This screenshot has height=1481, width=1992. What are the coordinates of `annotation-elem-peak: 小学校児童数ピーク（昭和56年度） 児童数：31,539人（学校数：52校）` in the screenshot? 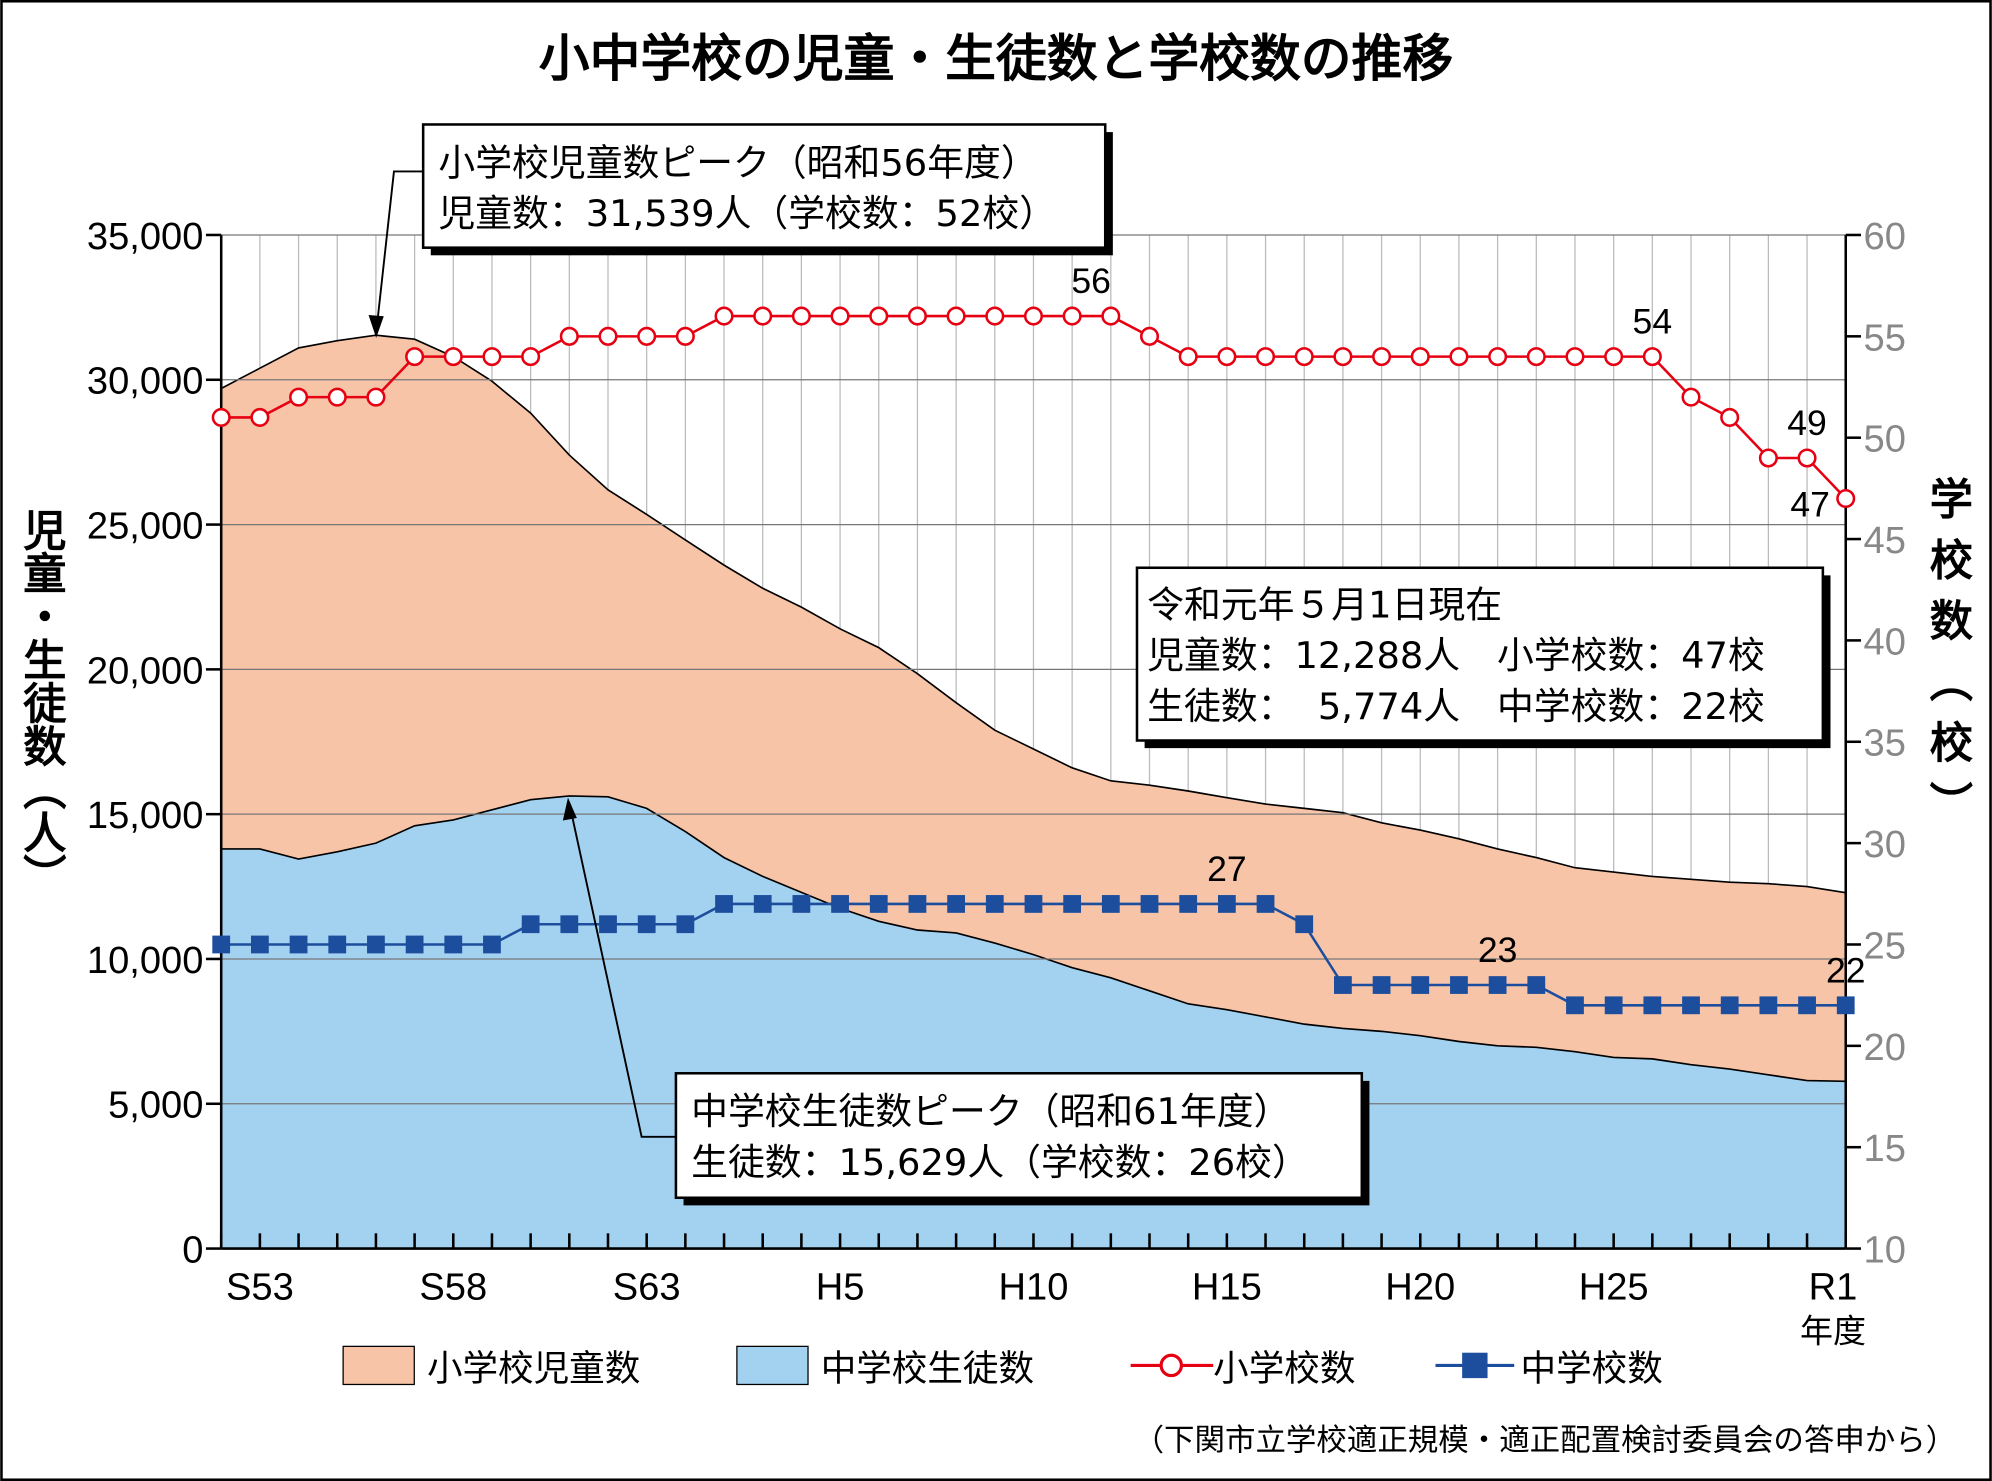 It's located at (740, 230).